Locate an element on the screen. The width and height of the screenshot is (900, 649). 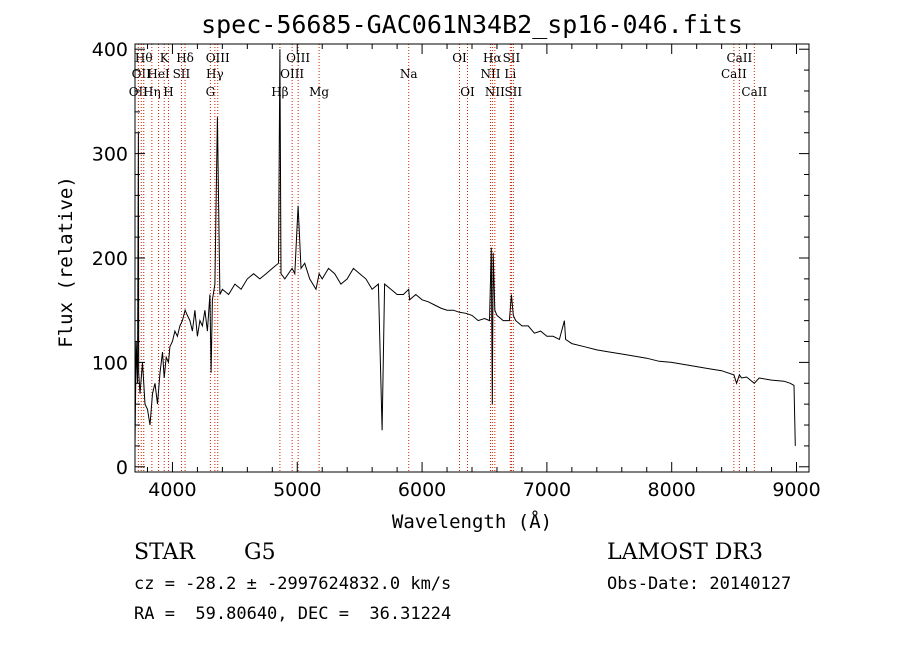
spectral-line-label: K is located at coordinates (165, 58).